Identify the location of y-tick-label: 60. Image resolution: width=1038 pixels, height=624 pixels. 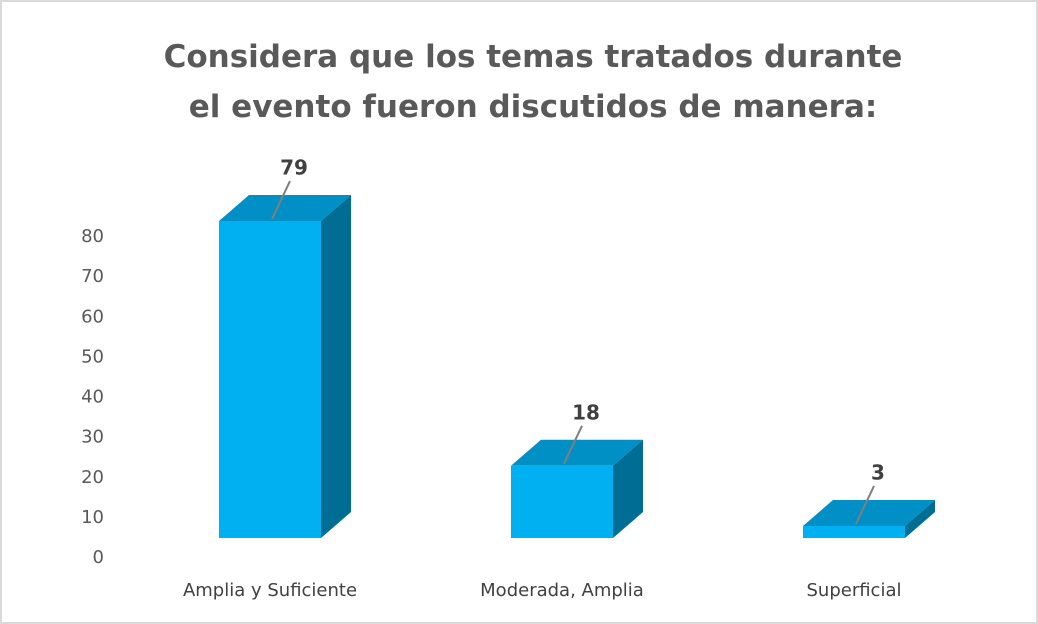
(92, 316).